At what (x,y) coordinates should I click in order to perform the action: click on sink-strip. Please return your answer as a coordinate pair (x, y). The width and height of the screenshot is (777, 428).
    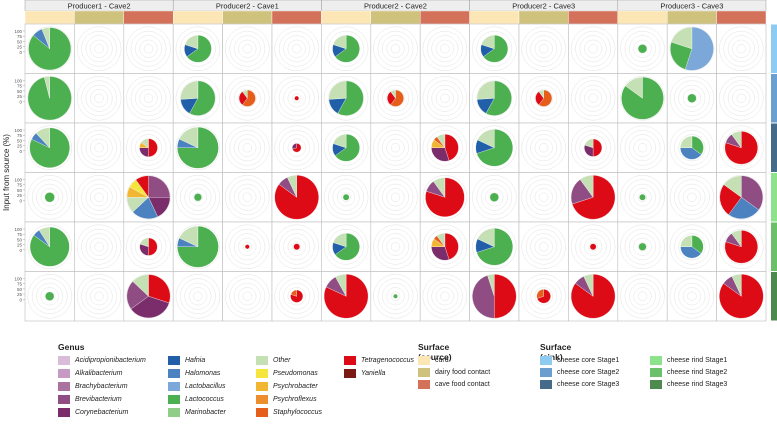
    Looking at the image, I should click on (774, 197).